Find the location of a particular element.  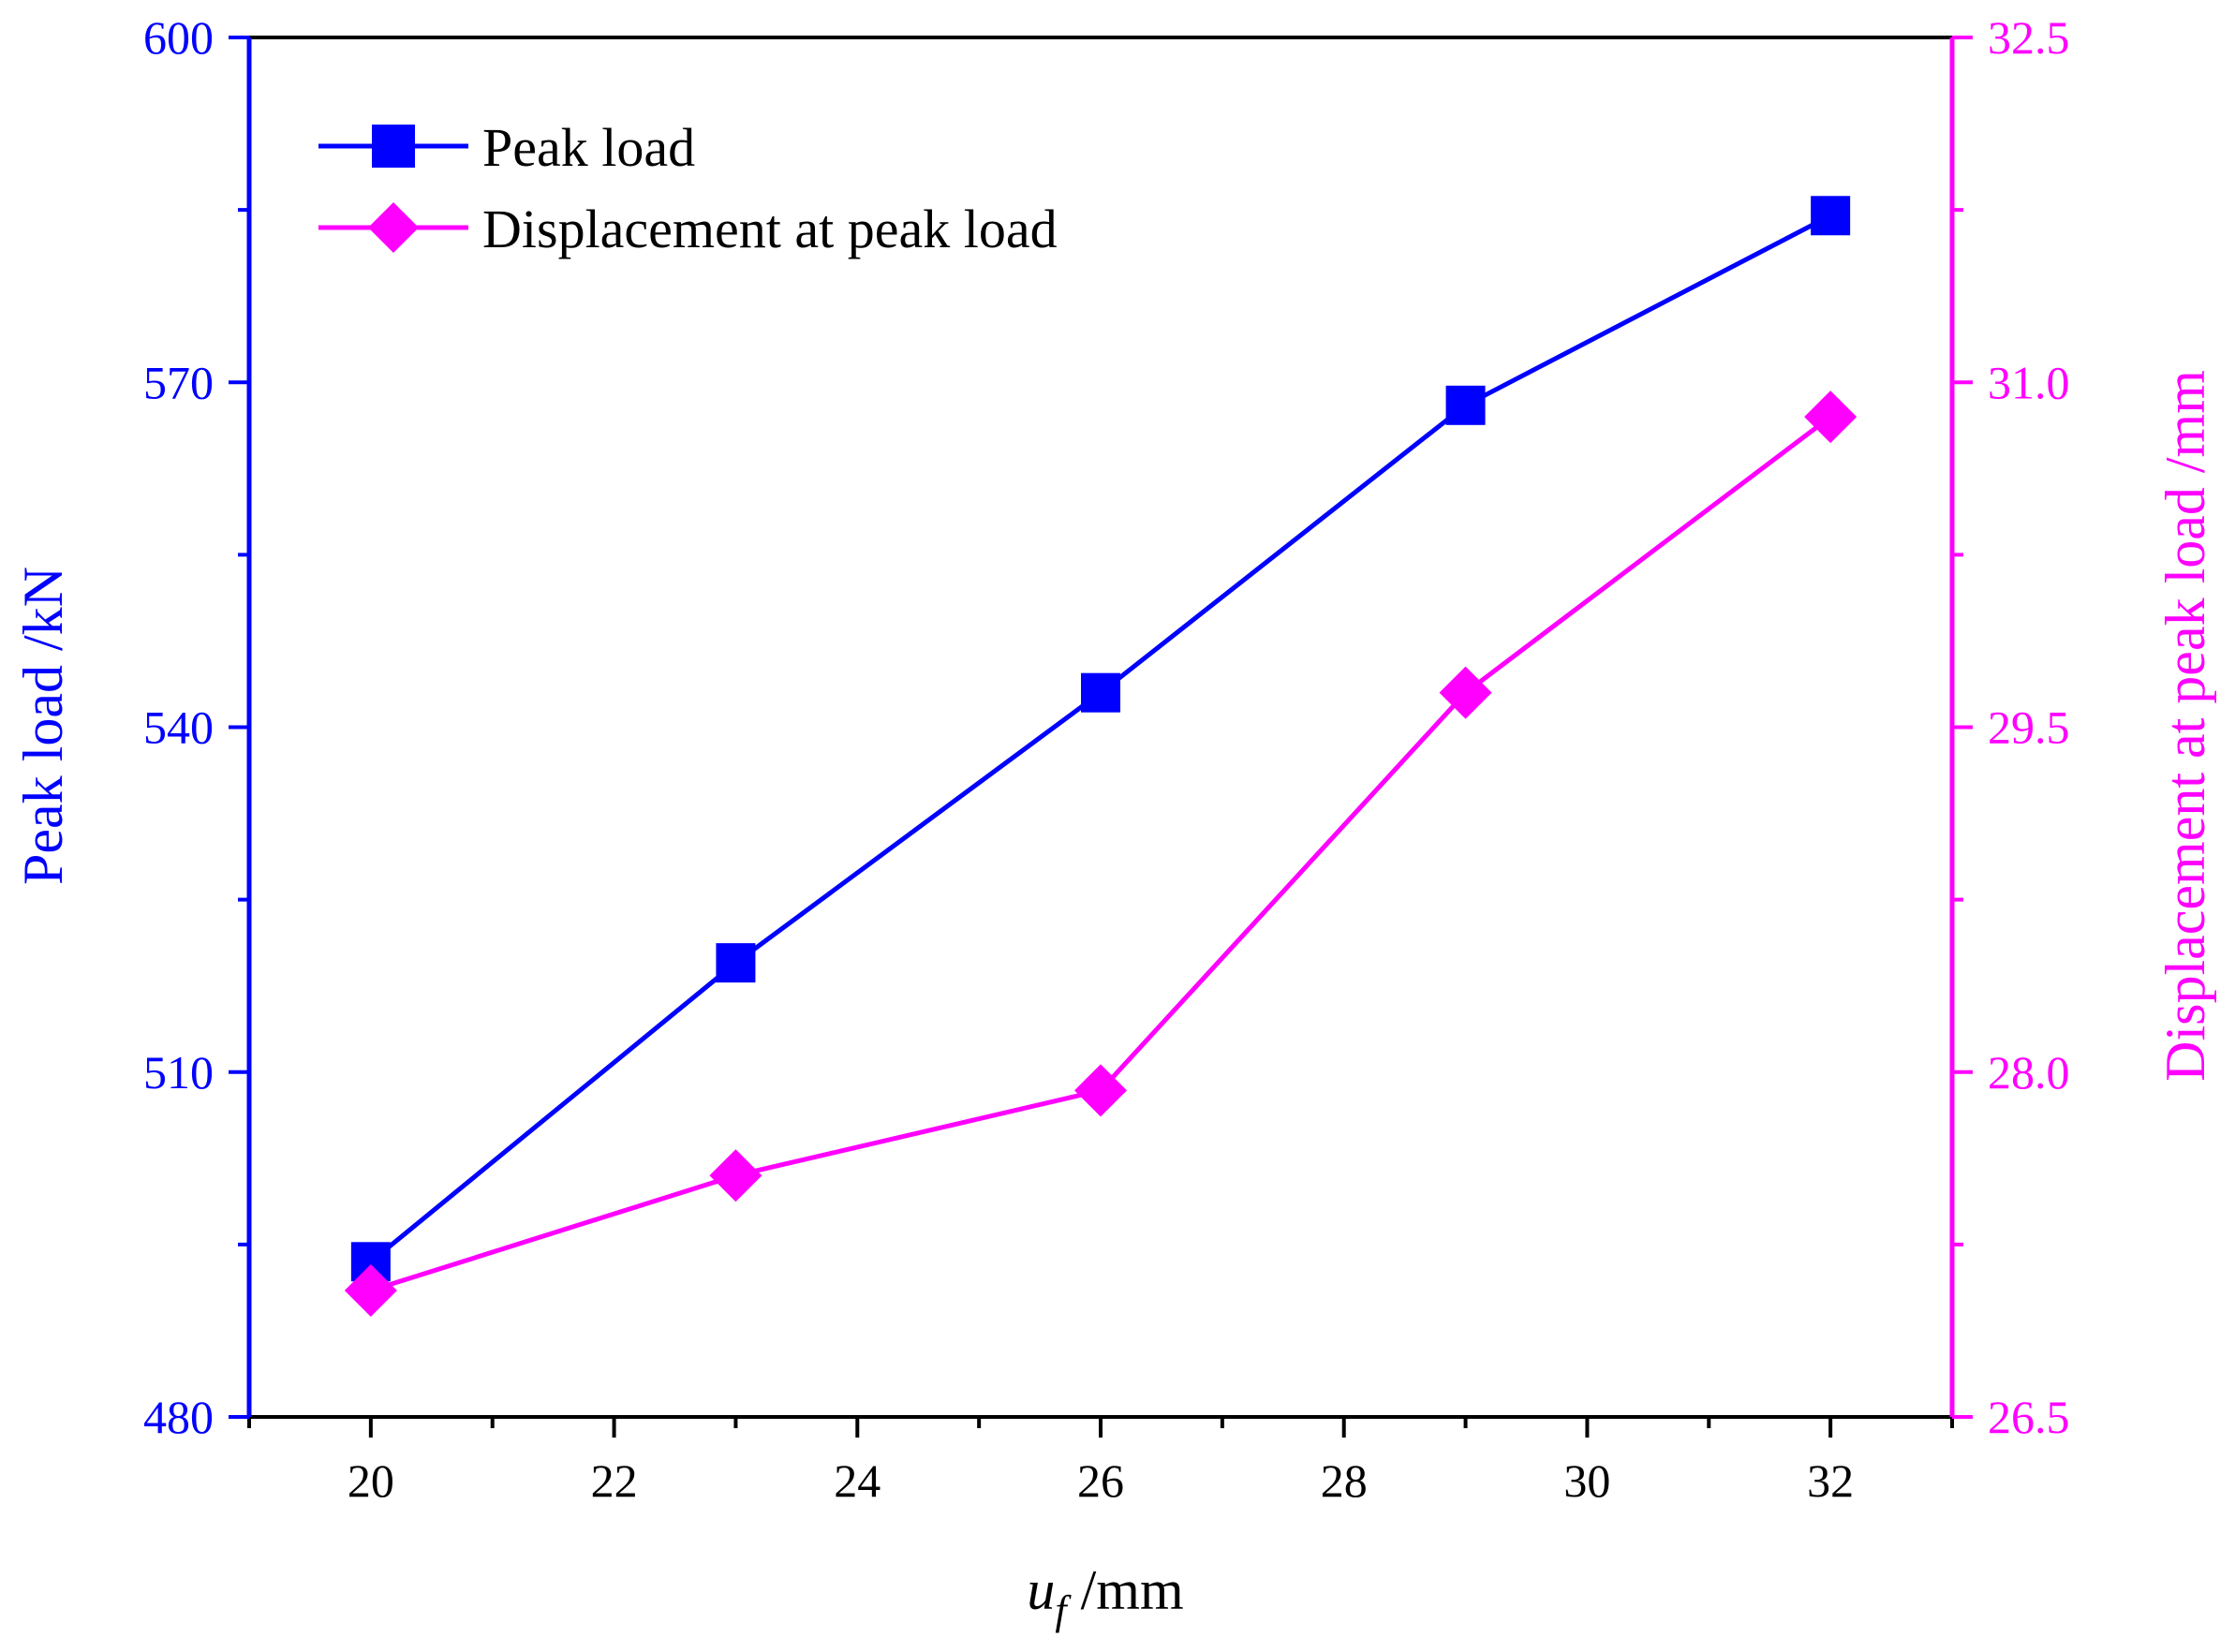

x-axis-ticks: 20 22 24 26 28 30 32 is located at coordinates (1100, 1462).